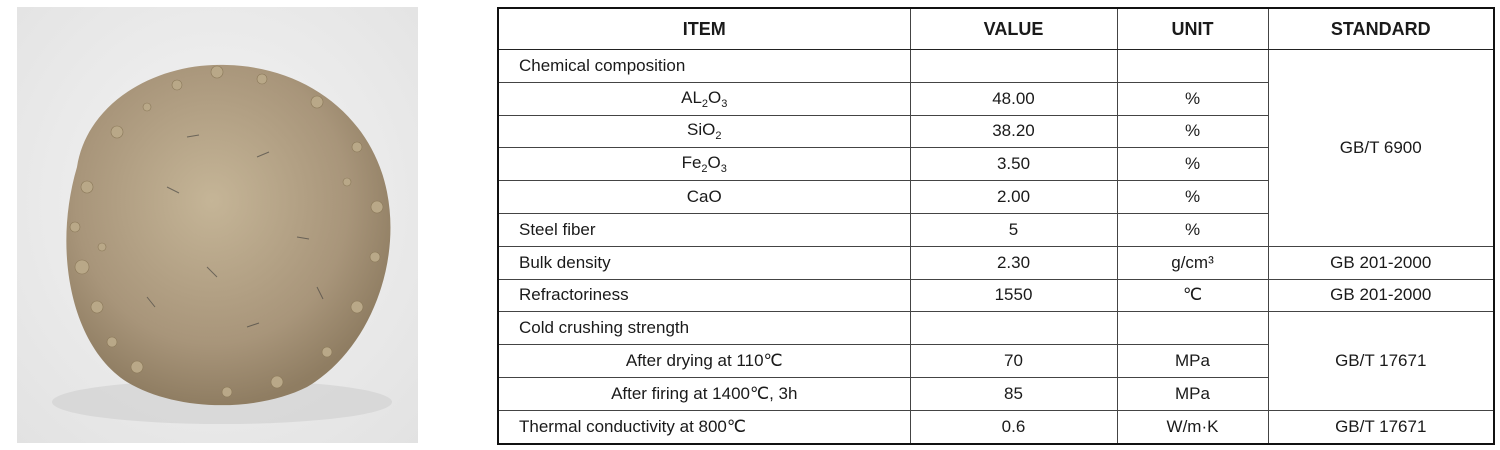 The image size is (1500, 450). Describe the element at coordinates (704, 28) in the screenshot. I see `column-header: ITEM` at that location.